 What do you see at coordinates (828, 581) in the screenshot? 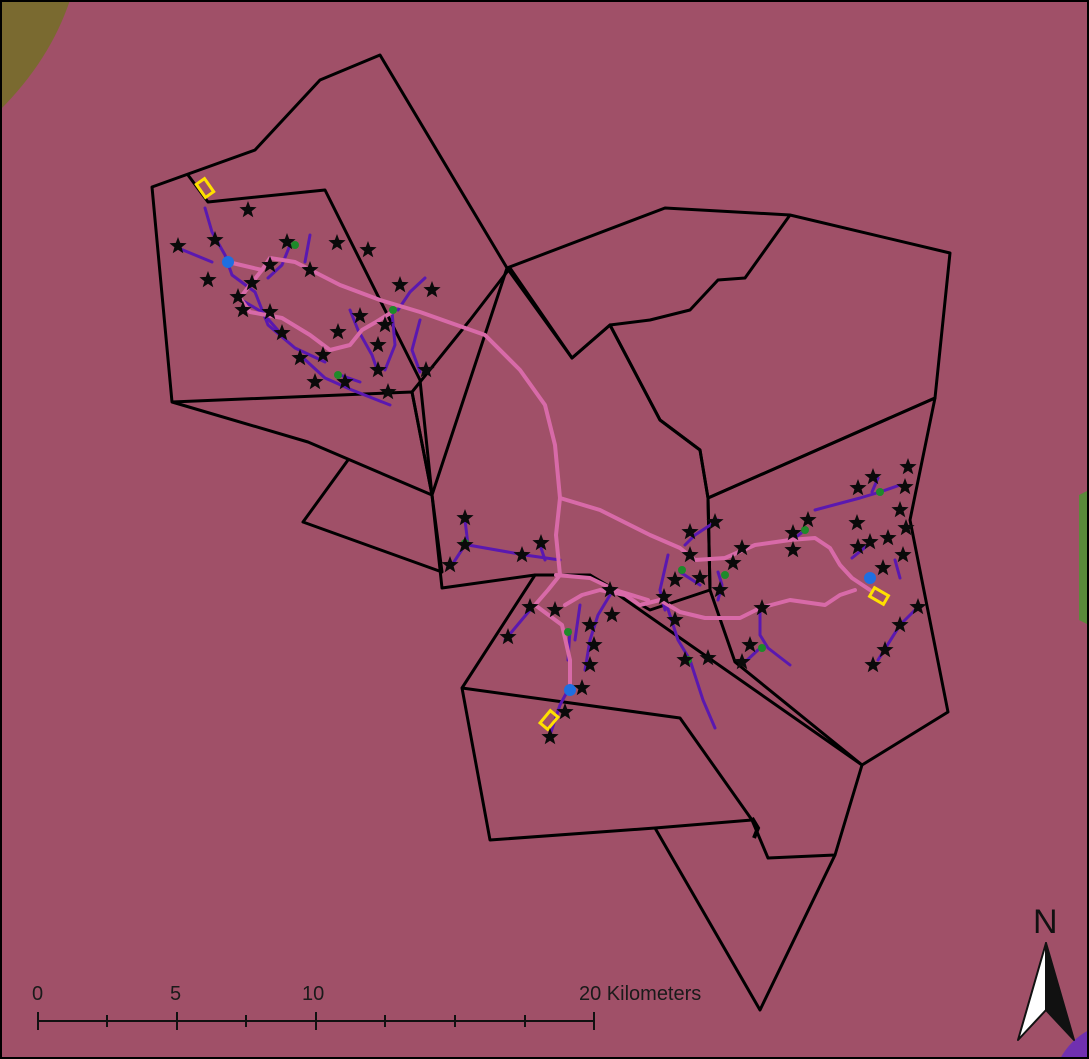
I see `district-boundary-east` at bounding box center [828, 581].